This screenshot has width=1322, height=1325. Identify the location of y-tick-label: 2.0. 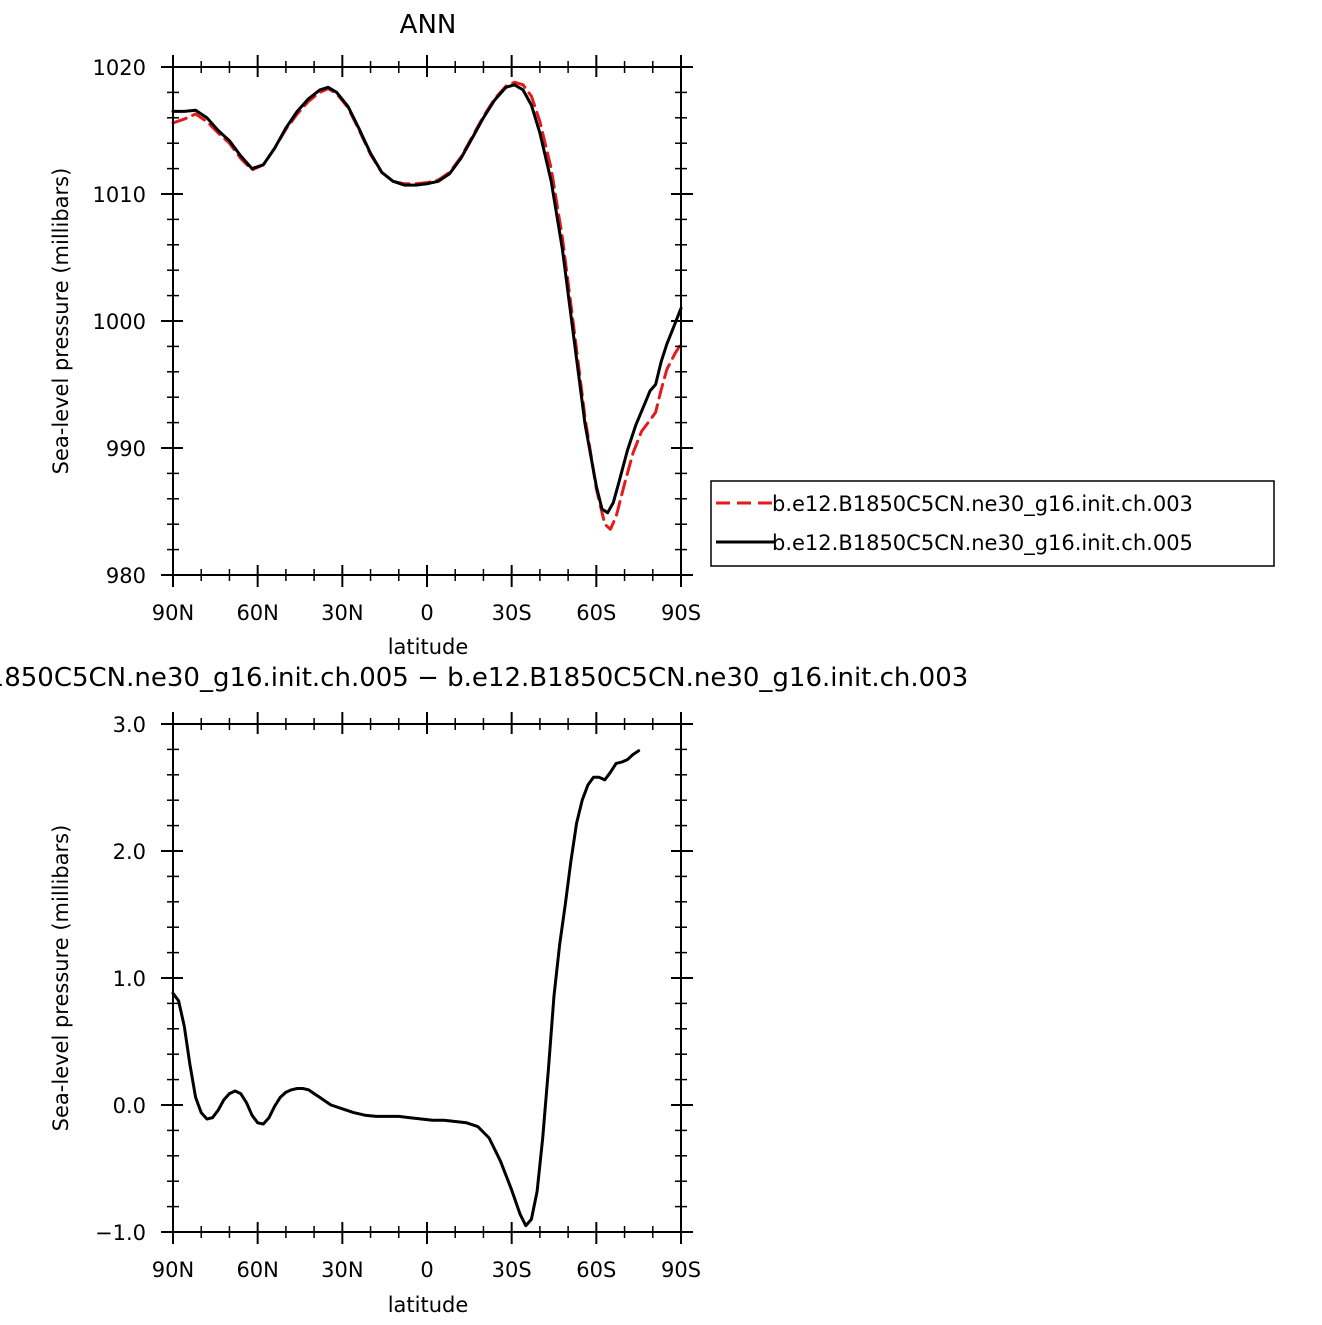
(129, 852).